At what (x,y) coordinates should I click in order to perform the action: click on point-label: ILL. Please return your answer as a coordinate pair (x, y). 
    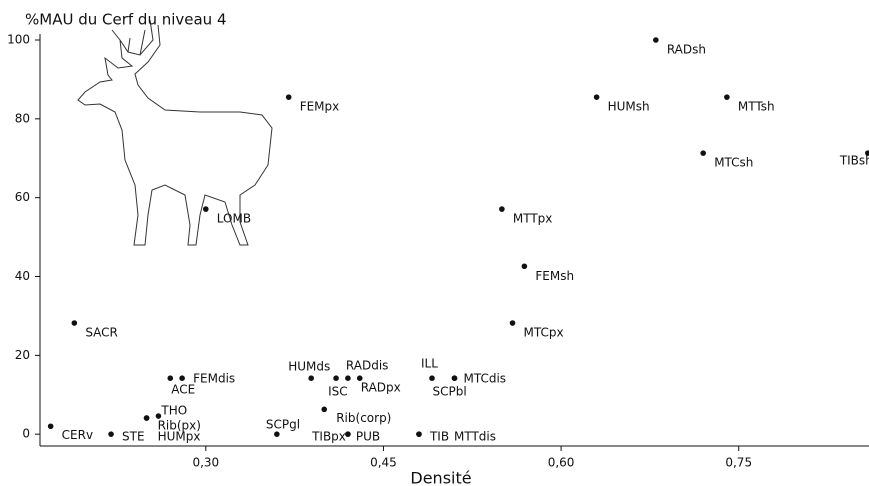
    Looking at the image, I should click on (429, 364).